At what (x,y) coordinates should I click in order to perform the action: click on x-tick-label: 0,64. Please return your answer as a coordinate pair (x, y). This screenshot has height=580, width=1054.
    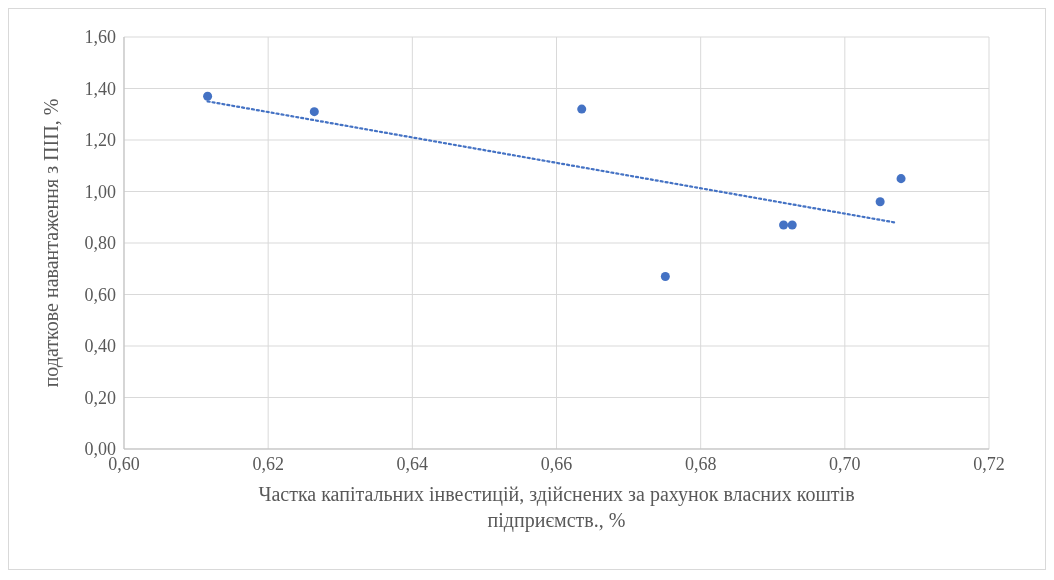
    Looking at the image, I should click on (412, 463).